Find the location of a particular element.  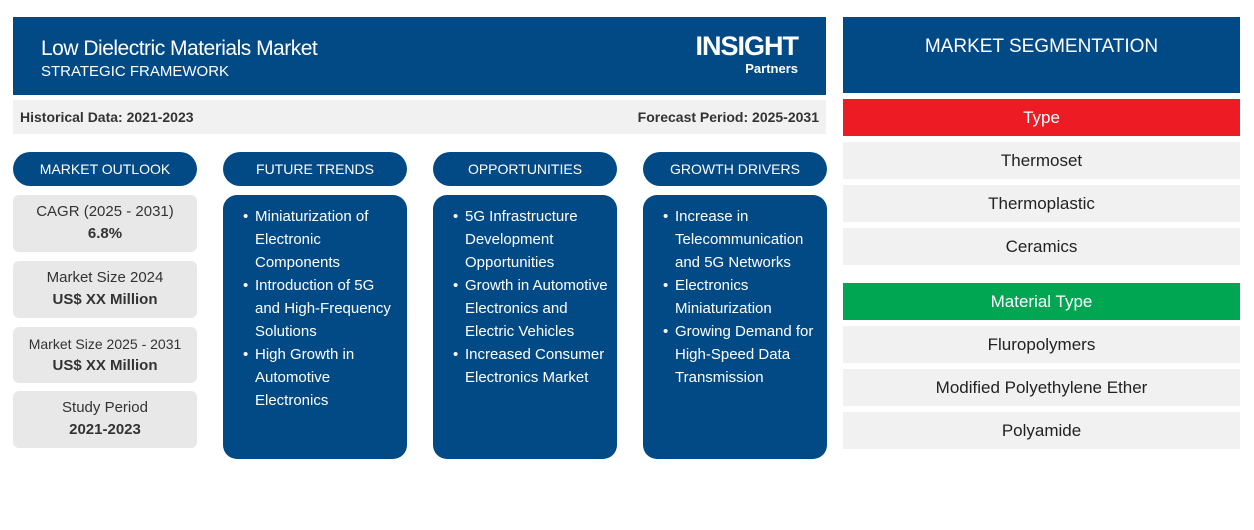

list-item: Electronics Miniaturization is located at coordinates (743, 297).